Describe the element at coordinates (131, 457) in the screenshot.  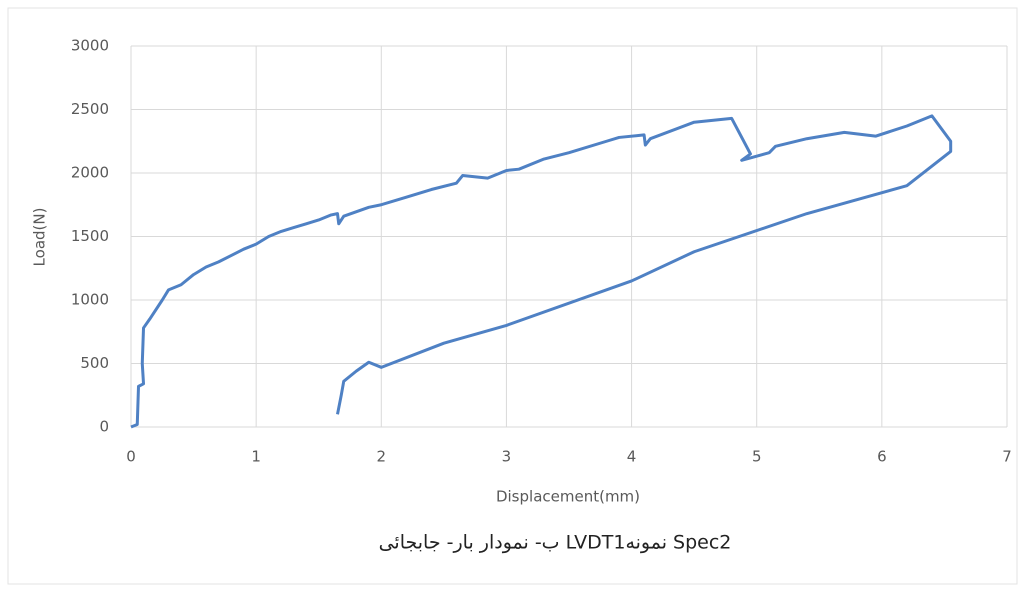
I see `x-tick-label: 0` at that location.